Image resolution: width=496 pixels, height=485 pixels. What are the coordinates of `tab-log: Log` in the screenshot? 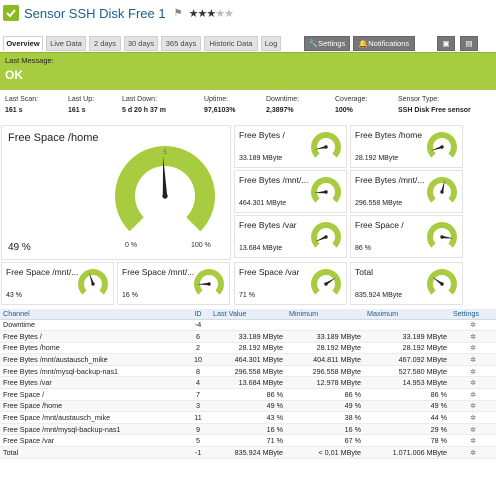 It's located at (271, 43).